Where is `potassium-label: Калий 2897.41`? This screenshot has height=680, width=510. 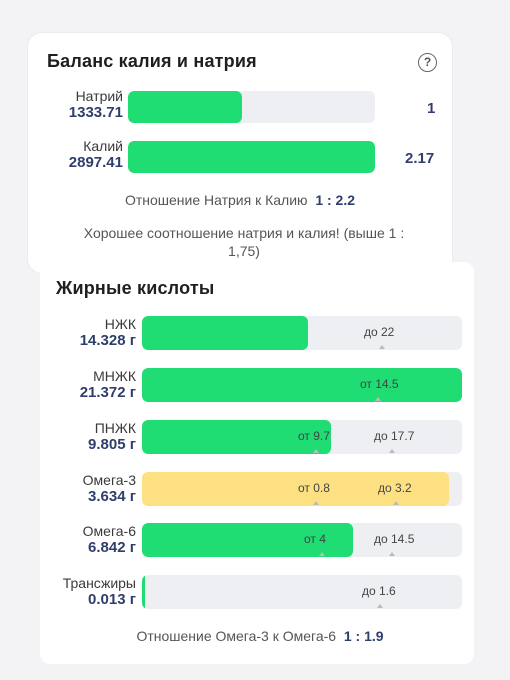 potassium-label: Калий 2897.41 is located at coordinates (96, 154).